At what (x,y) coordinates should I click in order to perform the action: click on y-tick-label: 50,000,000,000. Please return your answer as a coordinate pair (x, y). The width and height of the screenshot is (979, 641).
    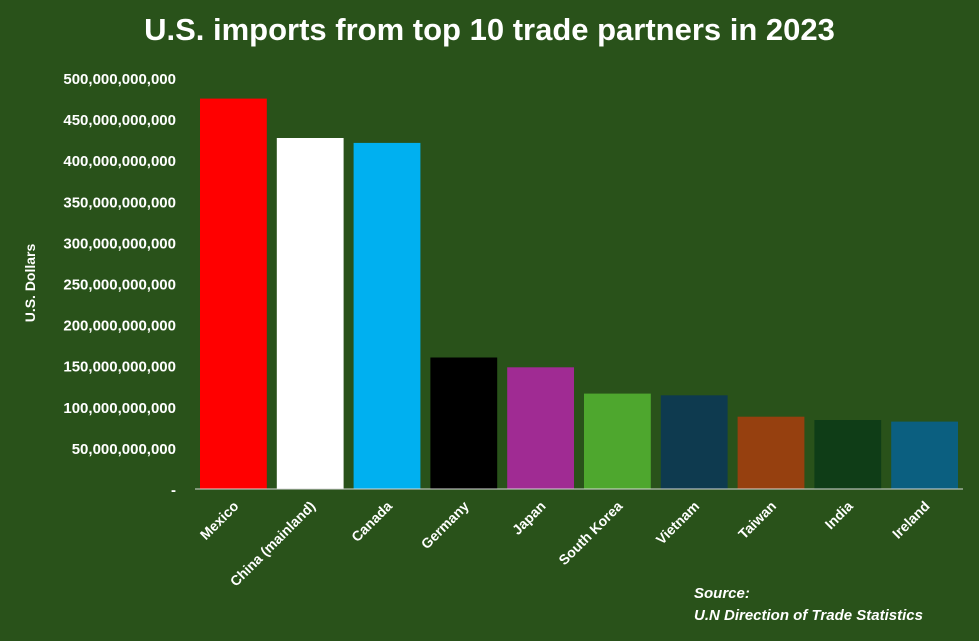
    Looking at the image, I should click on (124, 449).